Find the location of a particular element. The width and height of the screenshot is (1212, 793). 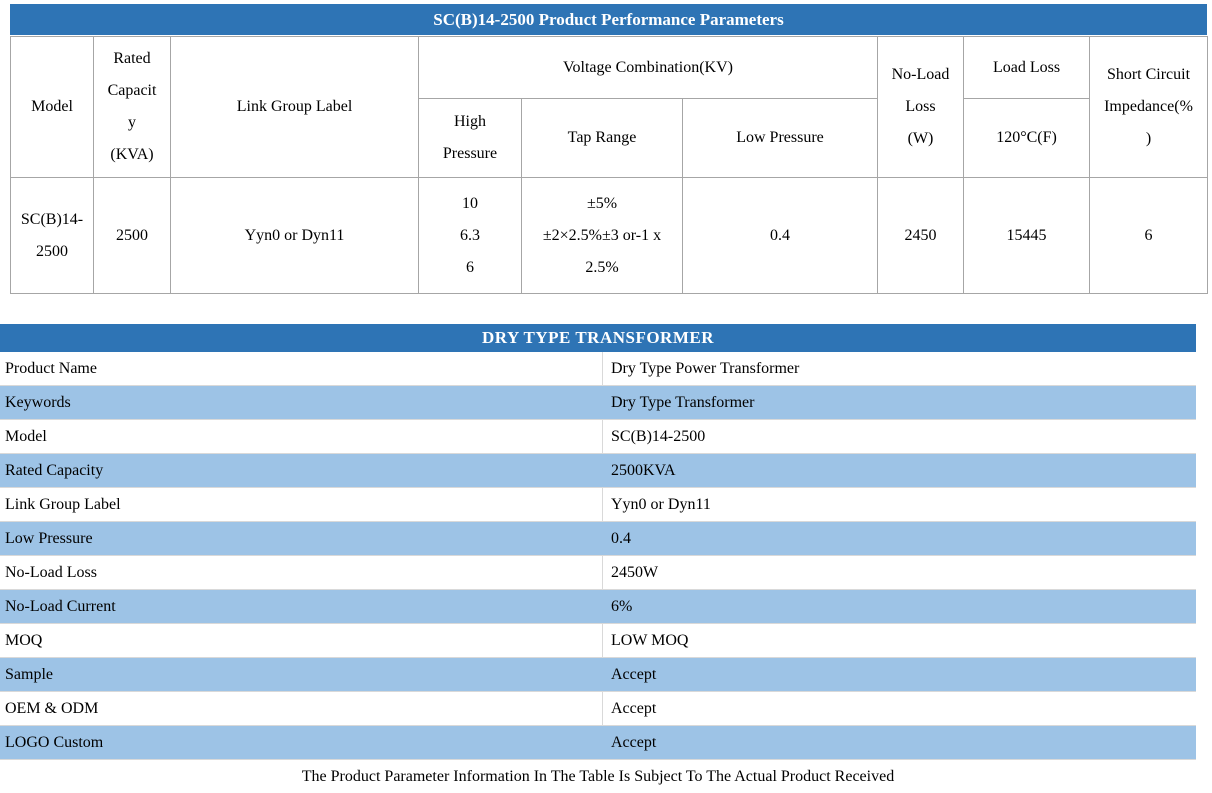

cell-low-pressure: 0.4 is located at coordinates (780, 235).